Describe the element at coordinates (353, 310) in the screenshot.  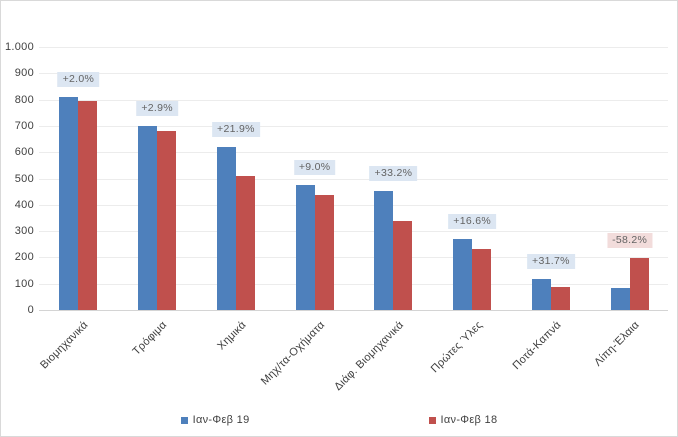
I see `x-axis-line` at that location.